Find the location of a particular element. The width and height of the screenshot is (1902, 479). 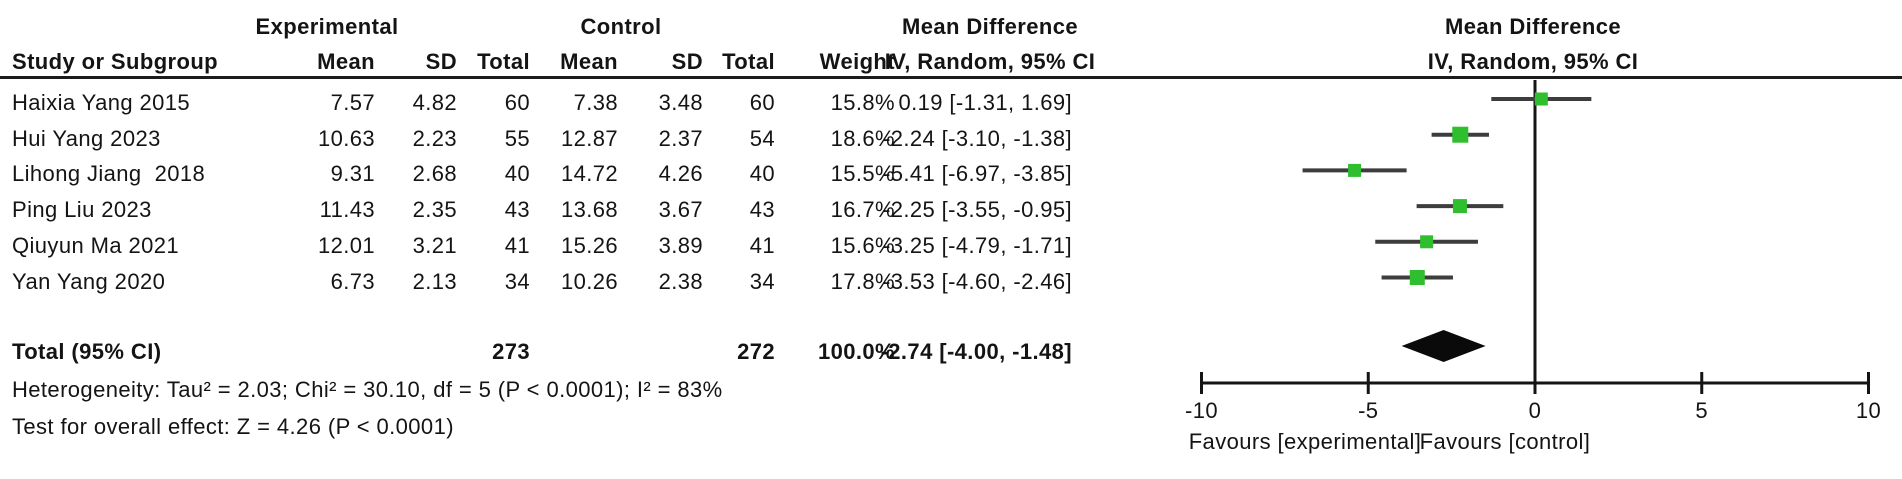

study-row-ctrl-mean: 13.68 is located at coordinates (589, 210).